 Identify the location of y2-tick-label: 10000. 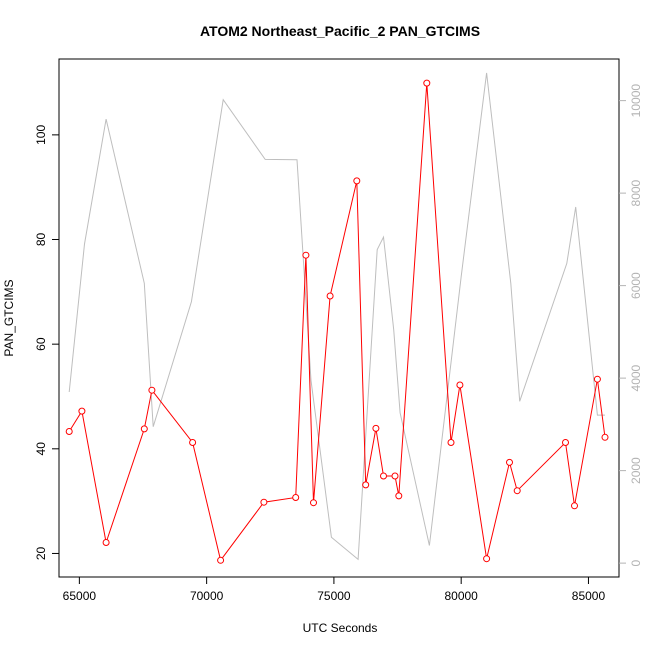
(636, 101).